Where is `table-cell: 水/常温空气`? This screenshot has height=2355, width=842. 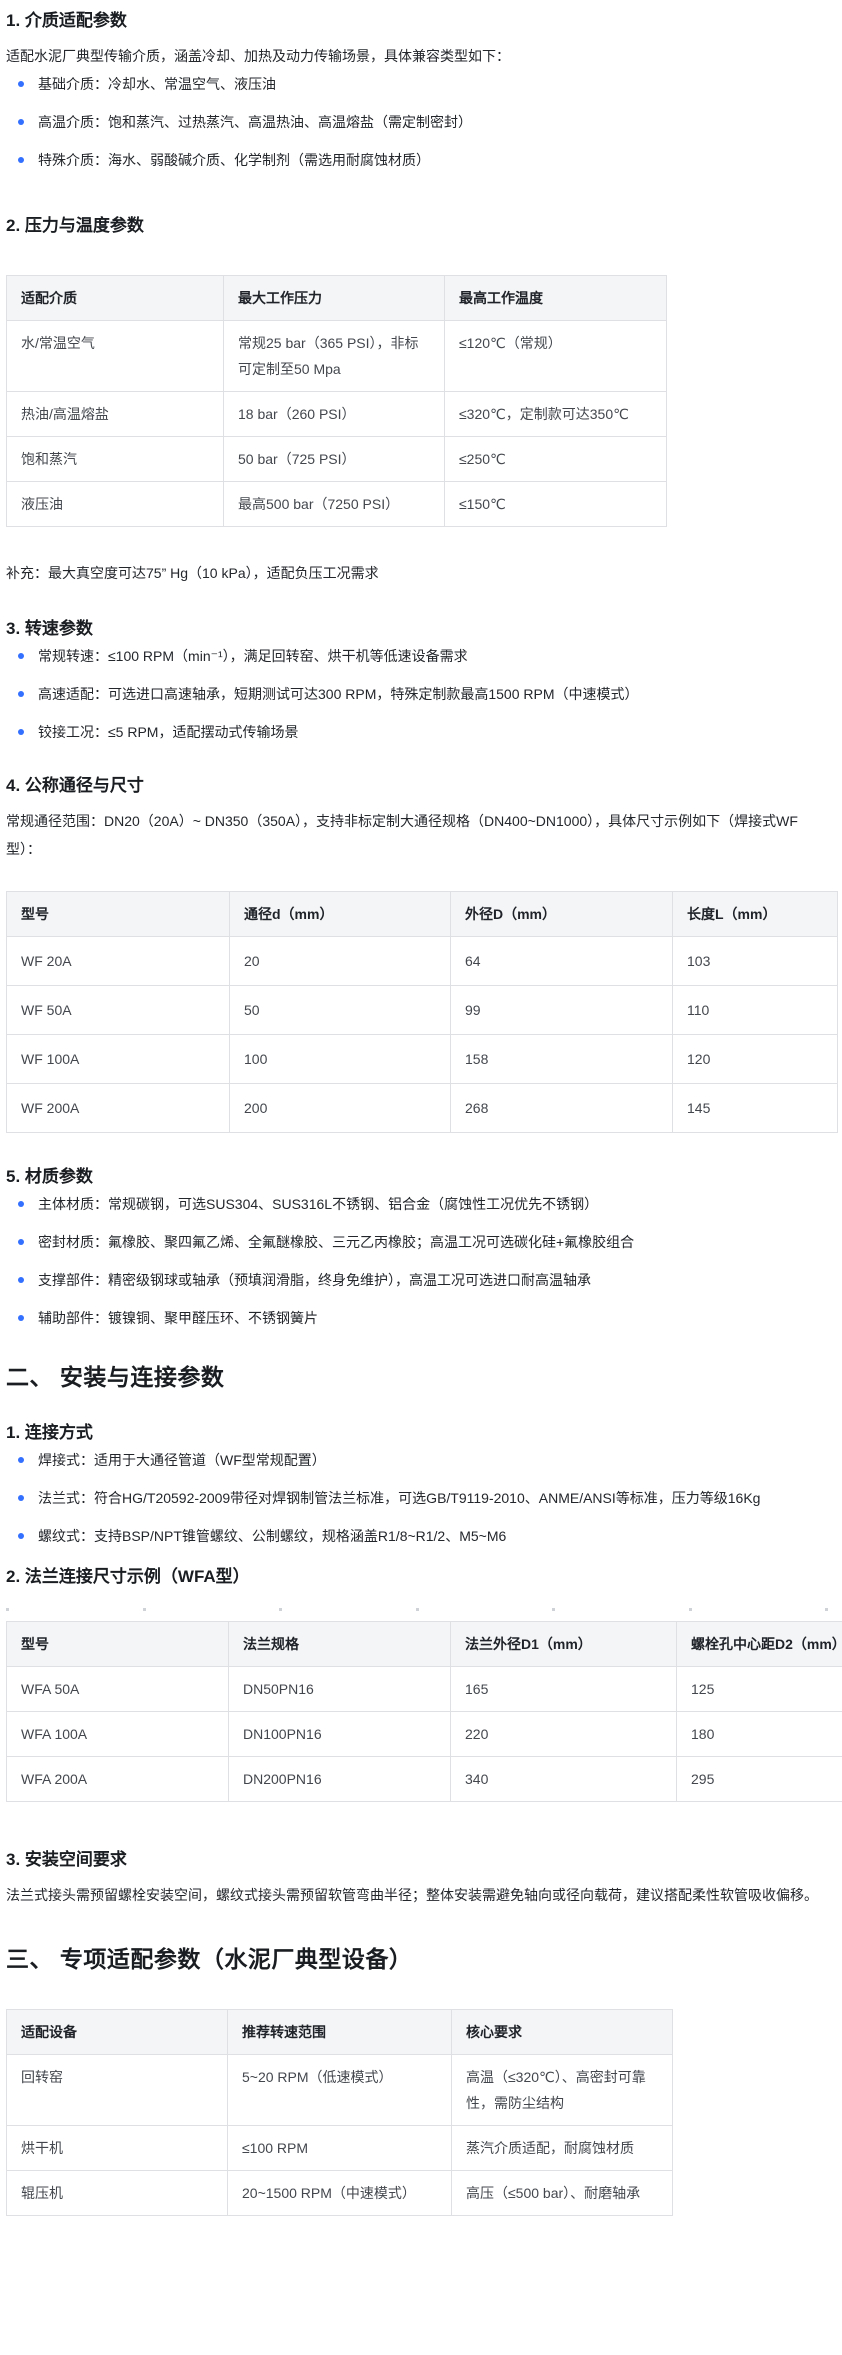 table-cell: 水/常温空气 is located at coordinates (115, 356).